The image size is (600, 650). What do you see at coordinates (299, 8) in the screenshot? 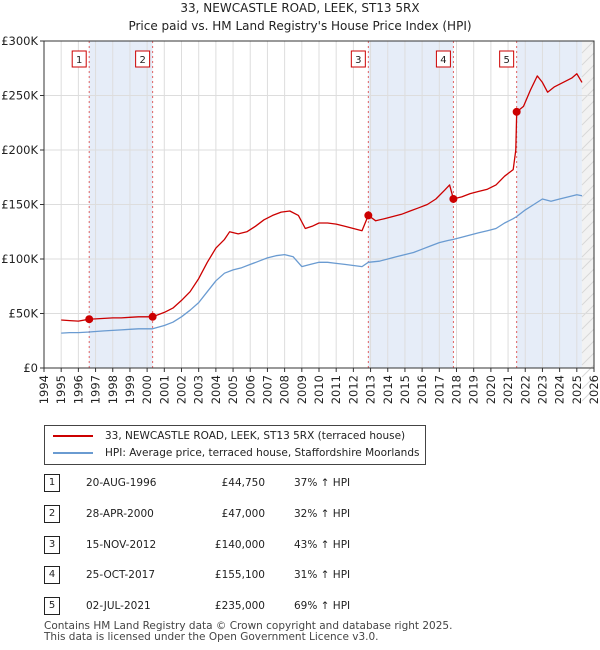
I see `chart-title: 33, NEWCASTLE ROAD, LEEK, ST13 5RX` at bounding box center [299, 8].